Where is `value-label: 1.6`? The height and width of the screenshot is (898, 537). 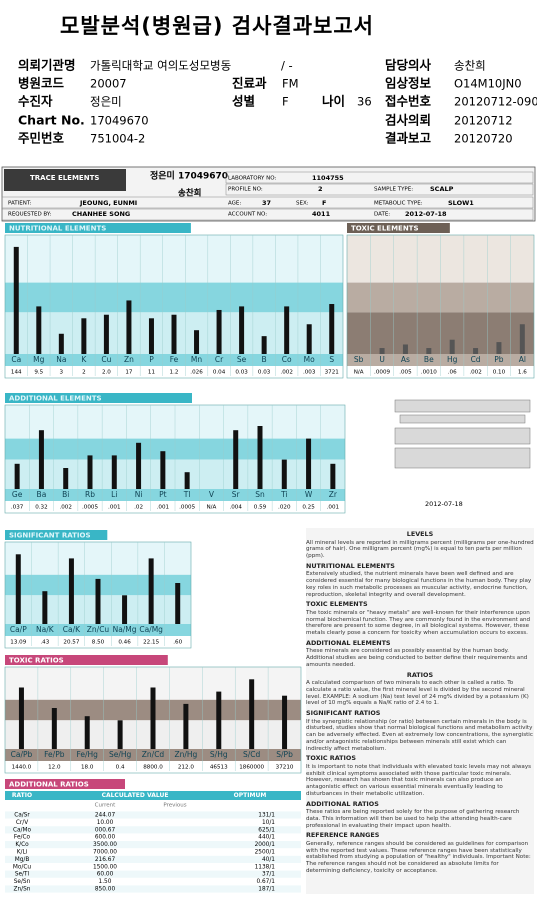
value-label: 1.6 is located at coordinates (522, 373).